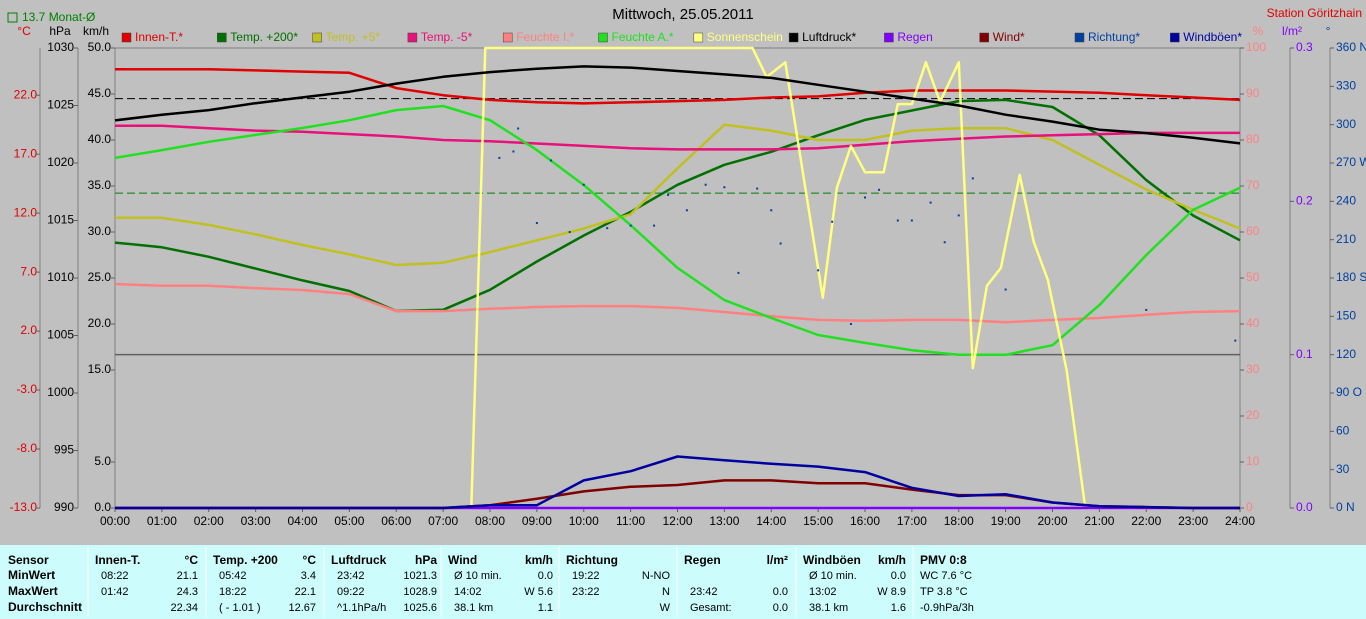  What do you see at coordinates (1345, 507) in the screenshot?
I see `y-tick-label: 0 N` at bounding box center [1345, 507].